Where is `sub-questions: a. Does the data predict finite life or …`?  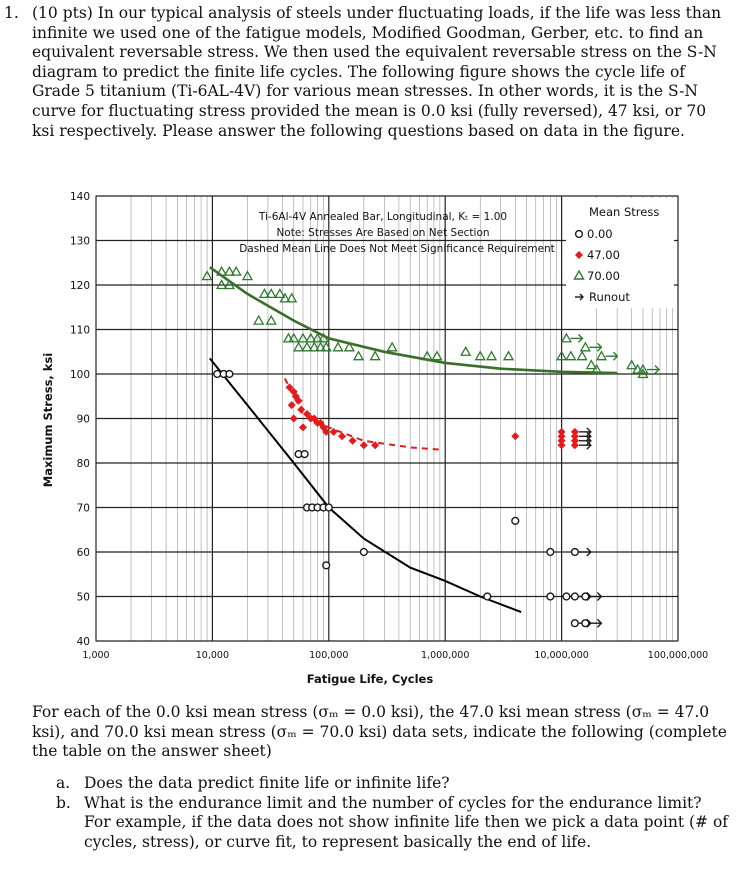
sub-questions: a. Does the data predict finite life or … is located at coordinates (394, 813).